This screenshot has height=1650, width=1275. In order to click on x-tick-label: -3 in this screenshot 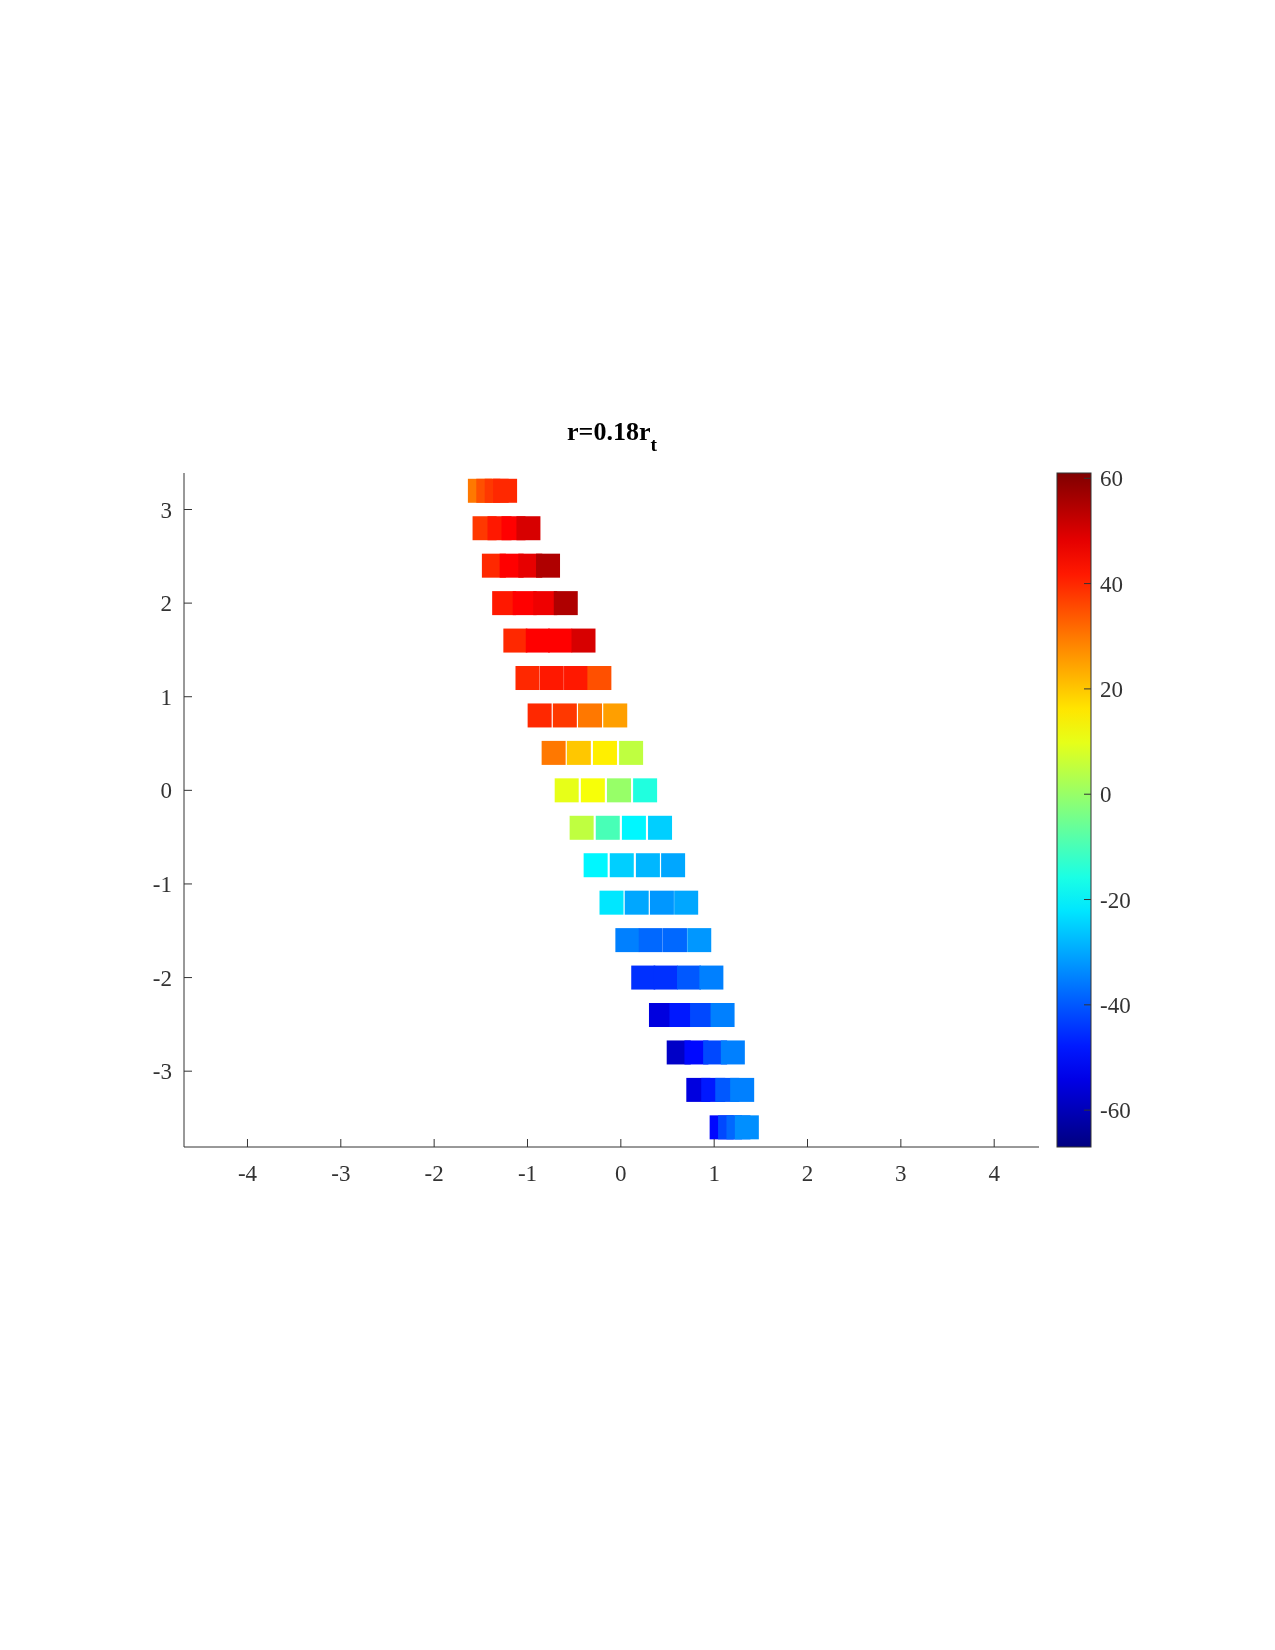, I will do `click(341, 1173)`.